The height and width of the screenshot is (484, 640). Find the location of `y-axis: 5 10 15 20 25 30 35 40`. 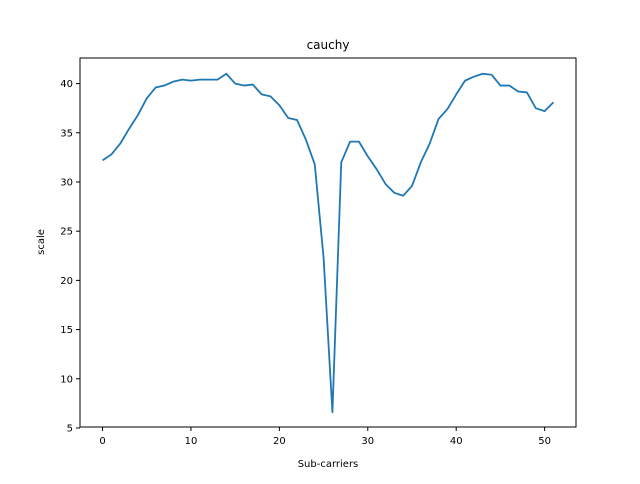

y-axis: 5 10 15 20 25 30 35 40 is located at coordinates (70, 256).